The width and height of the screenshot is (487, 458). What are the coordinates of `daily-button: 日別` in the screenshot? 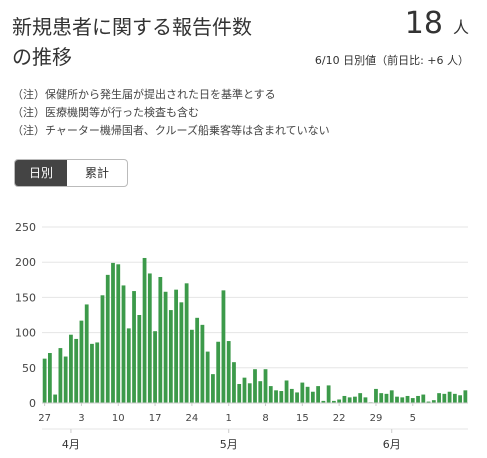 It's located at (41, 173).